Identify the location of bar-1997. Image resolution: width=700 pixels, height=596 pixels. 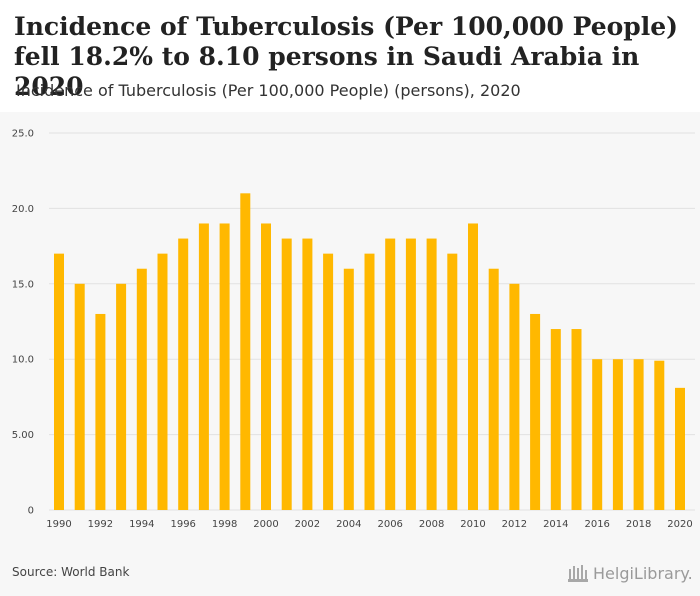
(203, 366).